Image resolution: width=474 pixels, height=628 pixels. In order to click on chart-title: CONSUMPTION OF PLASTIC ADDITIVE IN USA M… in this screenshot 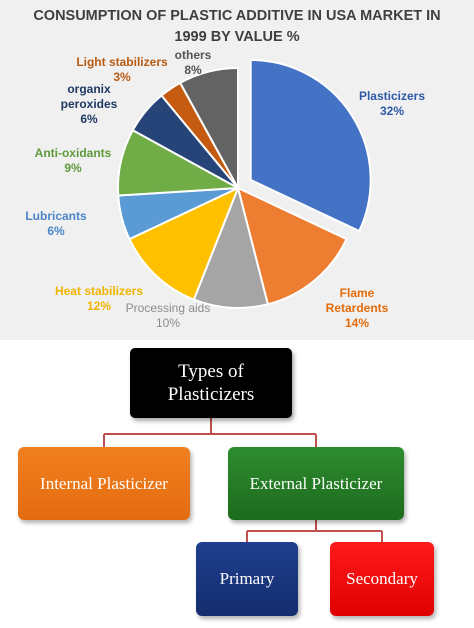, I will do `click(237, 27)`.